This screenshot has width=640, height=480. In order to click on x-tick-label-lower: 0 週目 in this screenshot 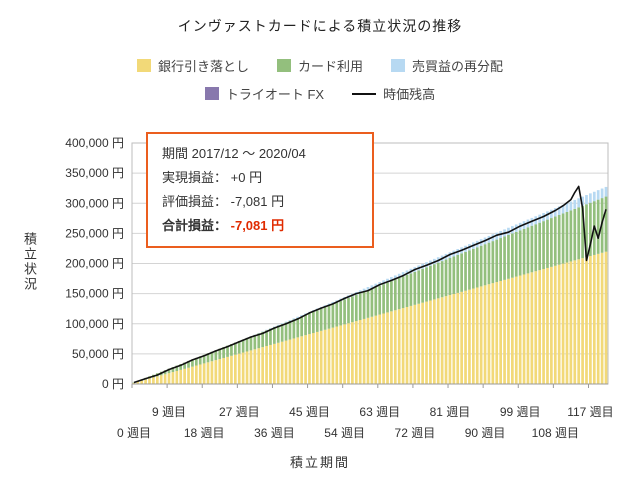, I will do `click(134, 433)`.